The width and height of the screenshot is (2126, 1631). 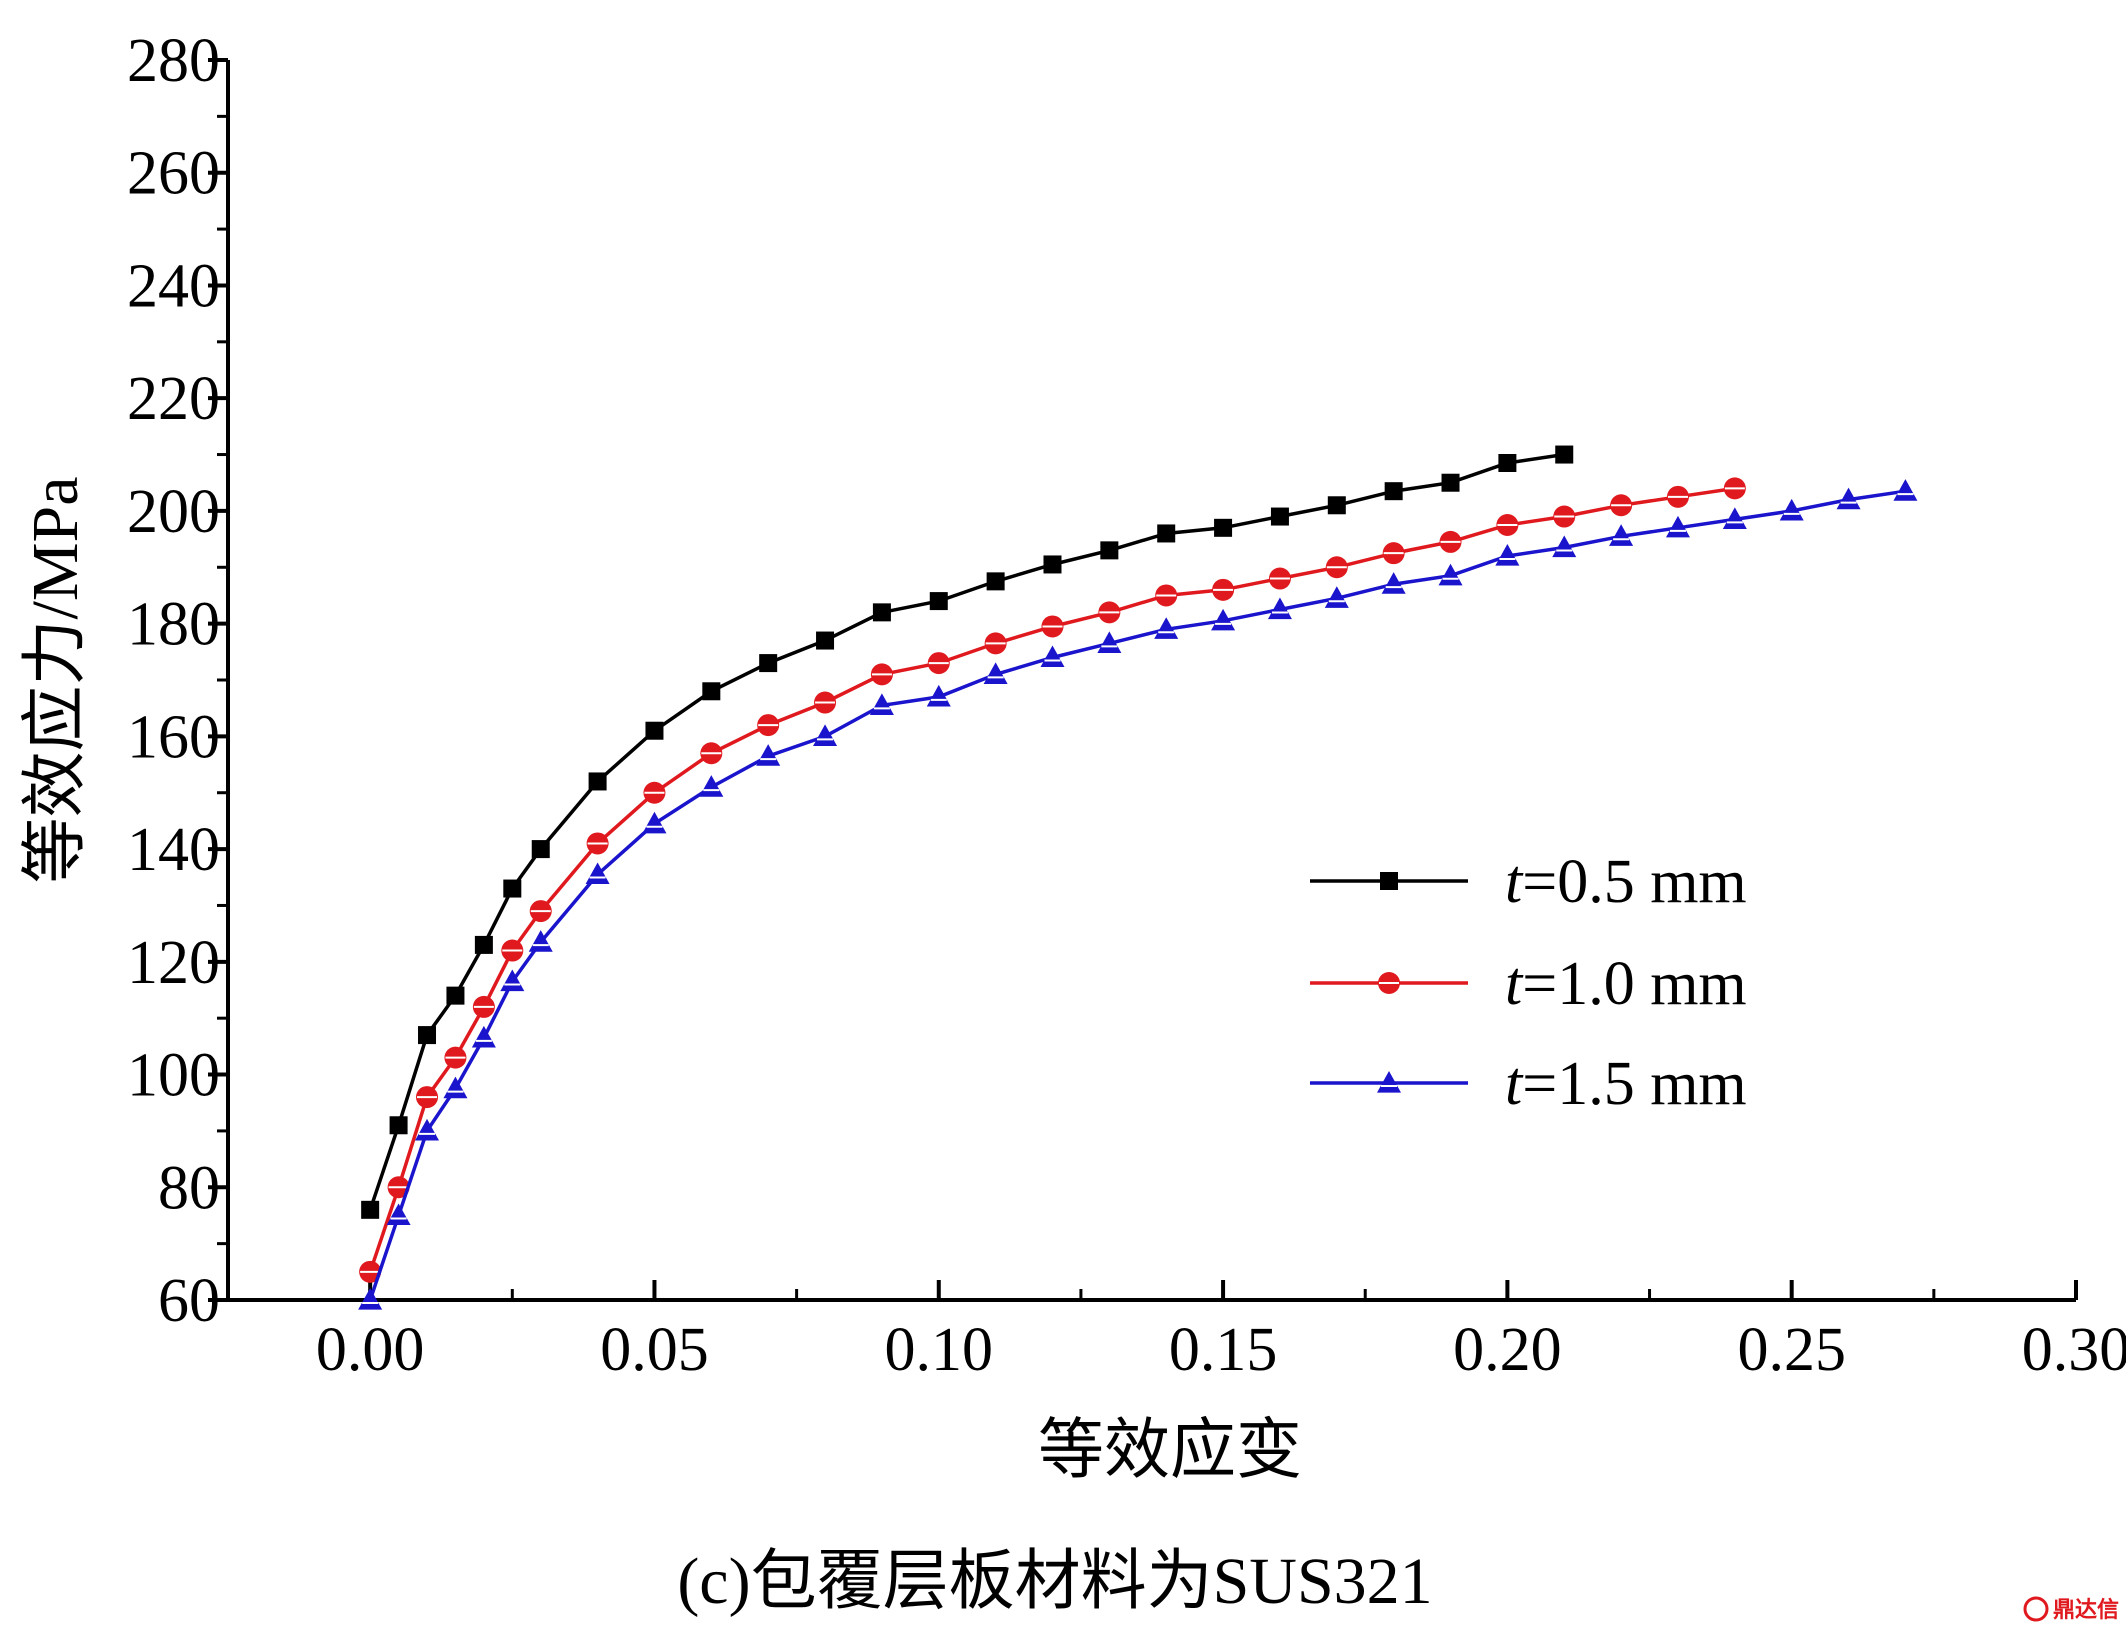 What do you see at coordinates (2074, 1350) in the screenshot?
I see `x-tick-label: 0.30` at bounding box center [2074, 1350].